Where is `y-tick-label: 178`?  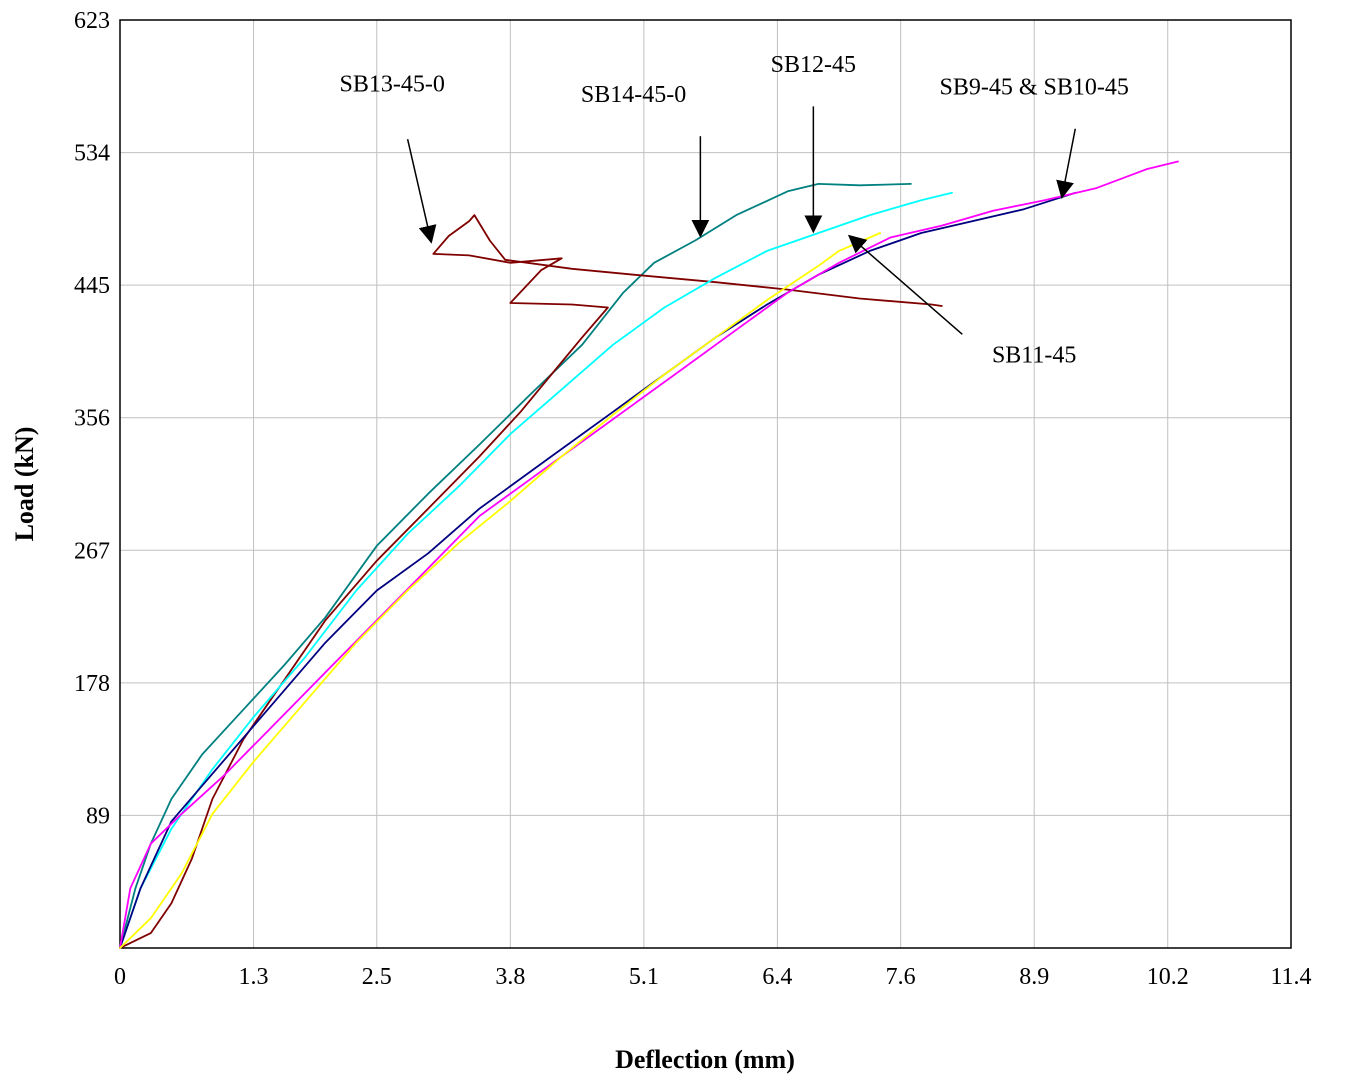
y-tick-label: 178 is located at coordinates (92, 684).